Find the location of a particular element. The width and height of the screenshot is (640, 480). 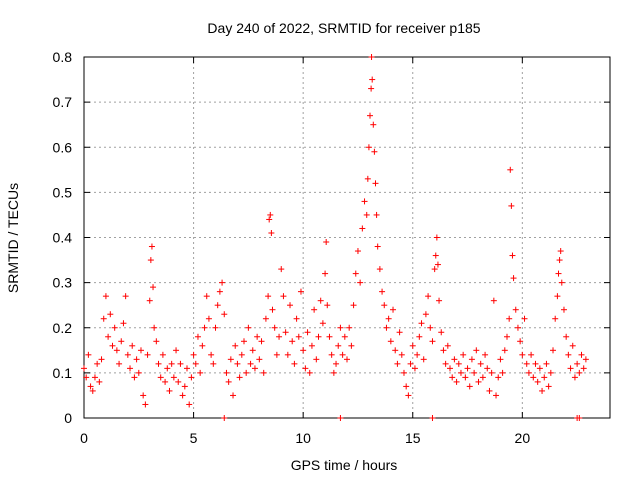

y-axis-title: SRMTID / TECUs is located at coordinates (13, 238).